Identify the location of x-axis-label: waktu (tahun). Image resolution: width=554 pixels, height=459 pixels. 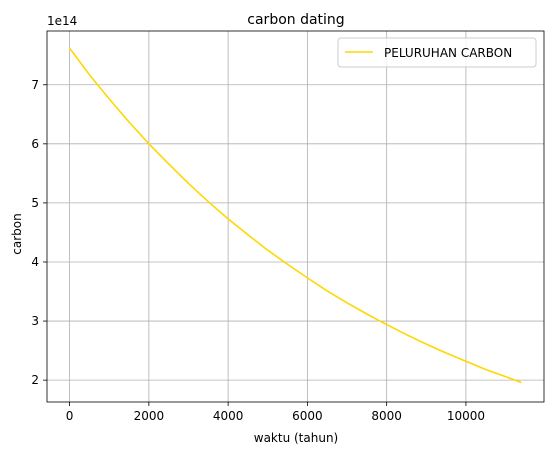
(296, 438).